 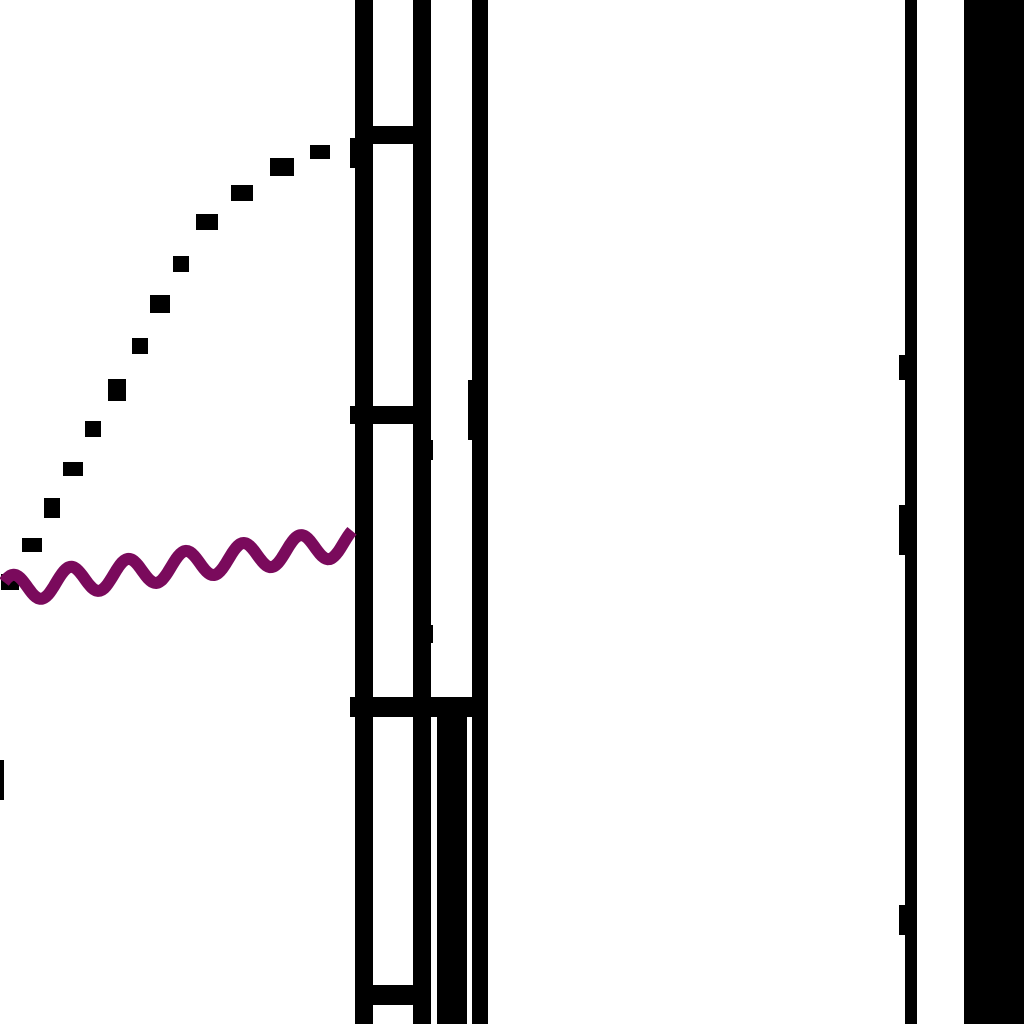 What do you see at coordinates (452, 862) in the screenshot?
I see `rail-fill-bottom` at bounding box center [452, 862].